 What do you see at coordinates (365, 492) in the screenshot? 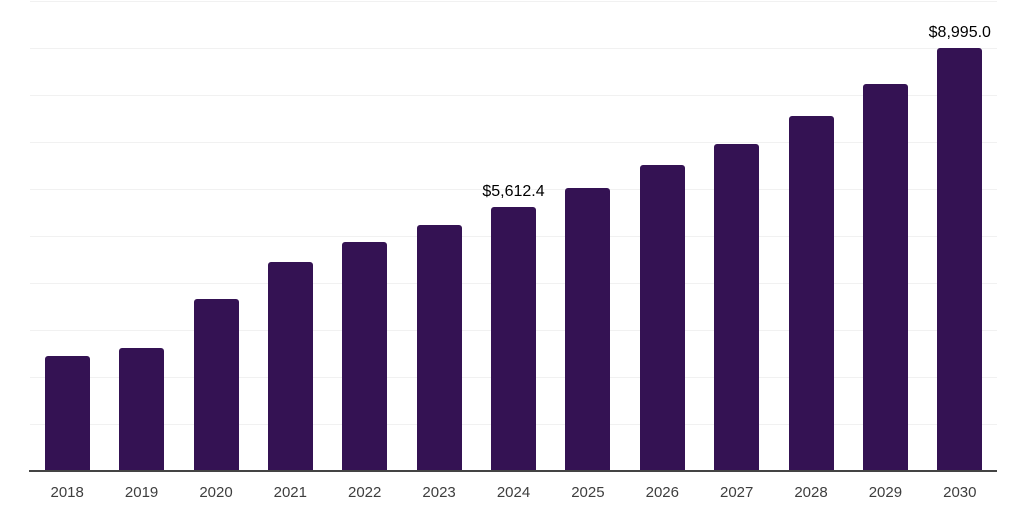
I see `x-tick-2022: 2022` at bounding box center [365, 492].